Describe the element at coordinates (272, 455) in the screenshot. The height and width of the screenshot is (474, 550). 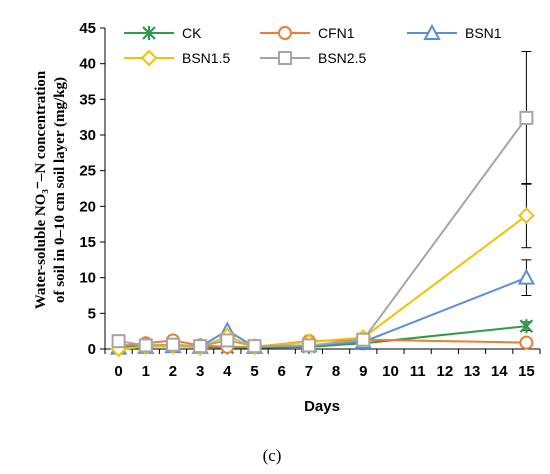
I see `figure-caption: (c)` at that location.